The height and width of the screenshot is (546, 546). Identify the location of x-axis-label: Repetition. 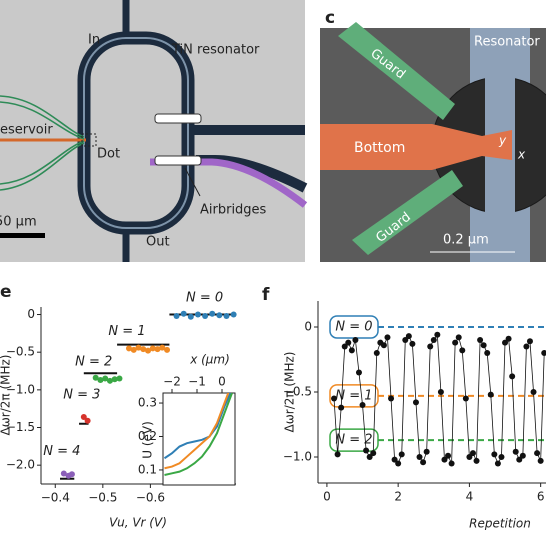
(500, 524).